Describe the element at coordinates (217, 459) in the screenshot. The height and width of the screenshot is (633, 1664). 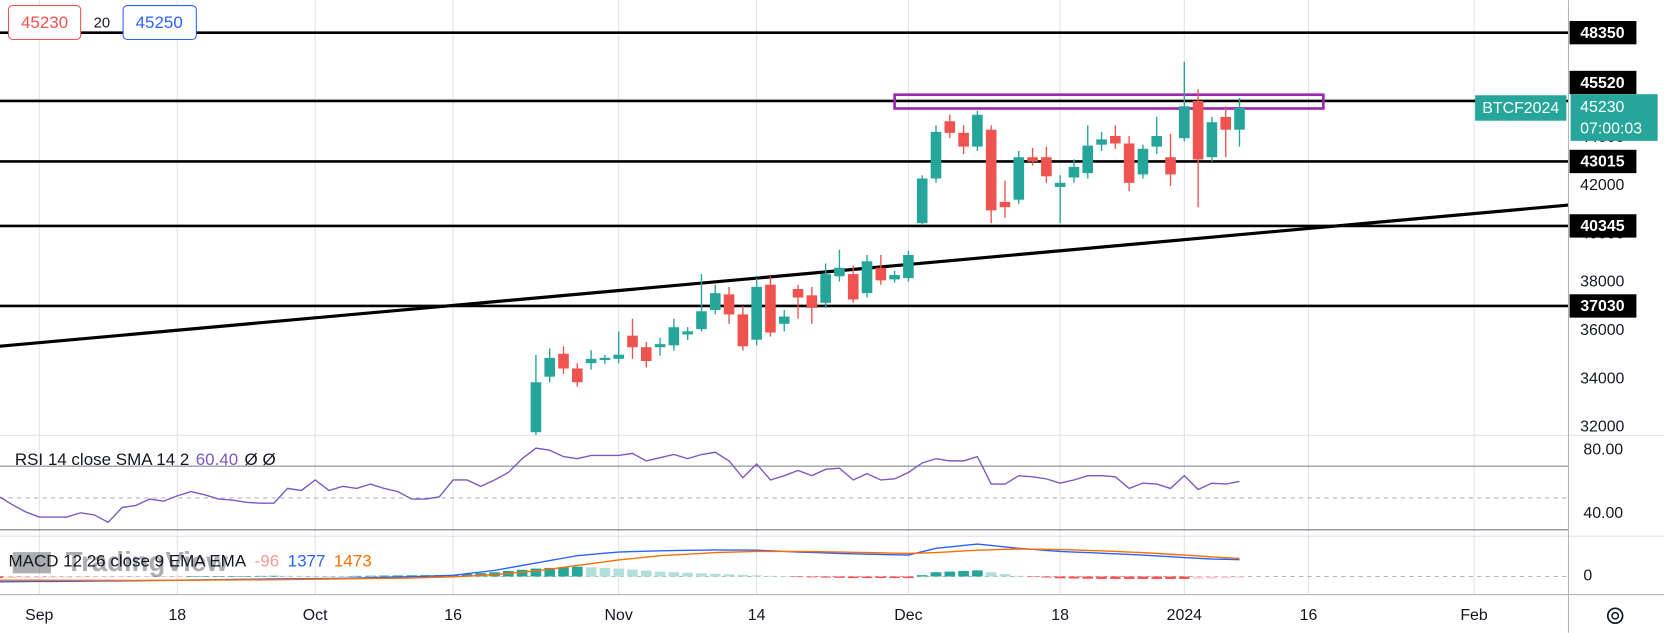
I see `rsi-last-label: 60.40` at that location.